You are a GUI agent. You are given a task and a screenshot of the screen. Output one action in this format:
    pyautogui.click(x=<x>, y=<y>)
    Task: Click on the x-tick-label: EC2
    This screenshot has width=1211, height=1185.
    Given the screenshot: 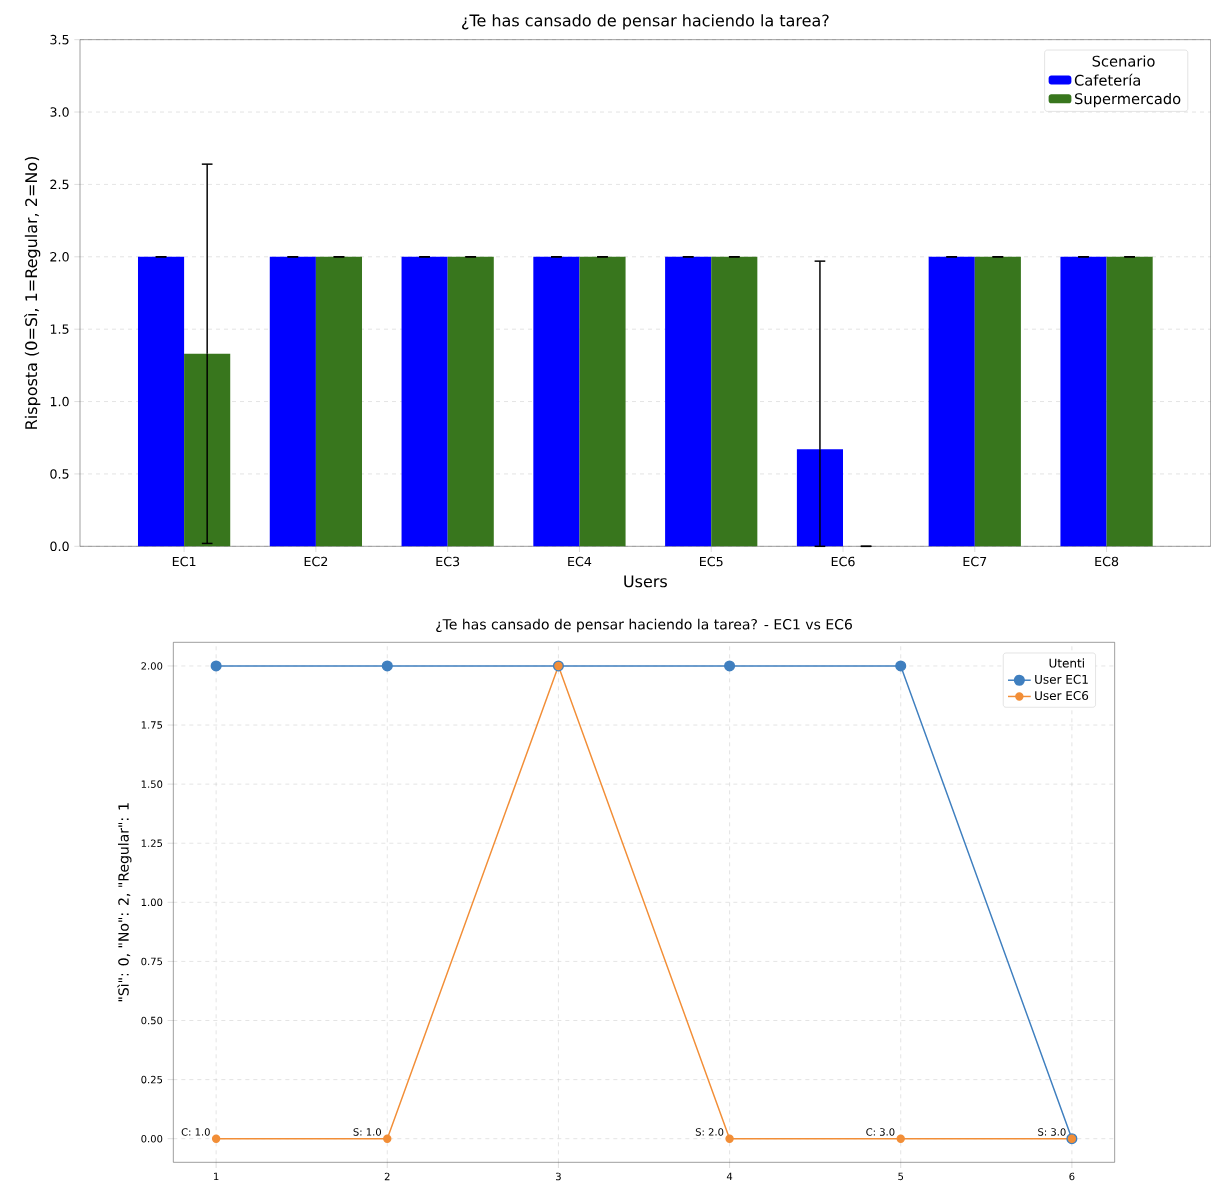 What is the action you would take?
    pyautogui.click(x=316, y=561)
    